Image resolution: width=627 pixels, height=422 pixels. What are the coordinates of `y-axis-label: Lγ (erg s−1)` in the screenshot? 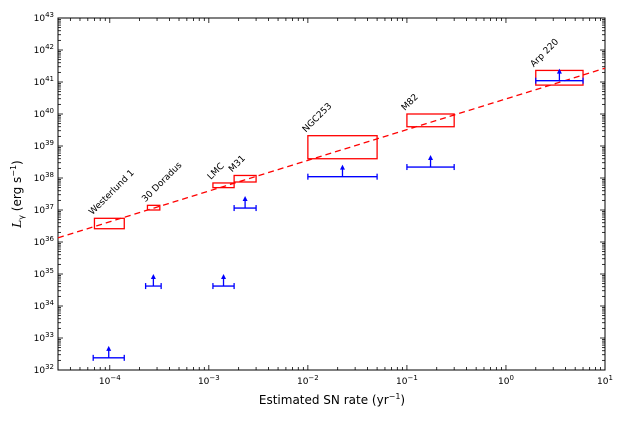 It's located at (17, 194).